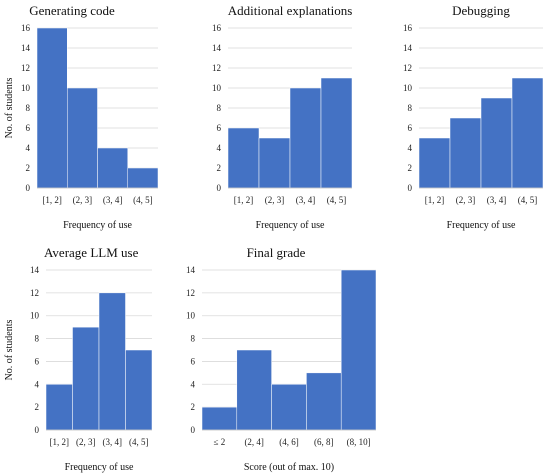 The height and width of the screenshot is (475, 550). I want to click on x-tick-label: (4, 6], so click(289, 442).